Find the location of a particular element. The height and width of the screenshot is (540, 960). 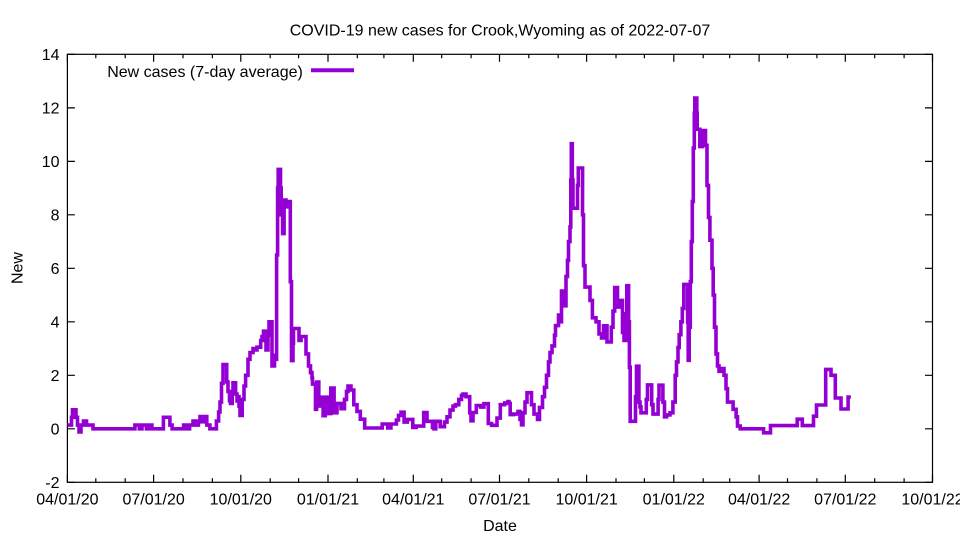

svg-text: 10/01/20 is located at coordinates (241, 500).